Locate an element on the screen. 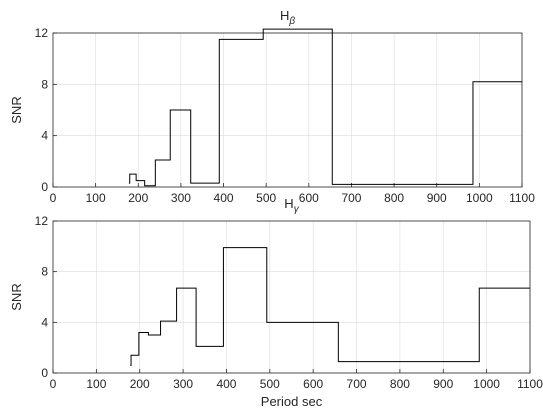 Image resolution: width=543 pixels, height=412 pixels. chart-title-subscript: β is located at coordinates (291, 21).